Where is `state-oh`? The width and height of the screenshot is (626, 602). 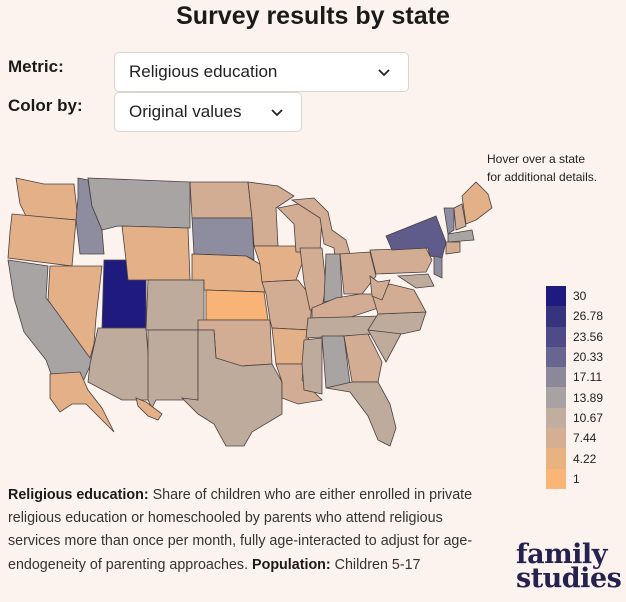
state-oh is located at coordinates (358, 273).